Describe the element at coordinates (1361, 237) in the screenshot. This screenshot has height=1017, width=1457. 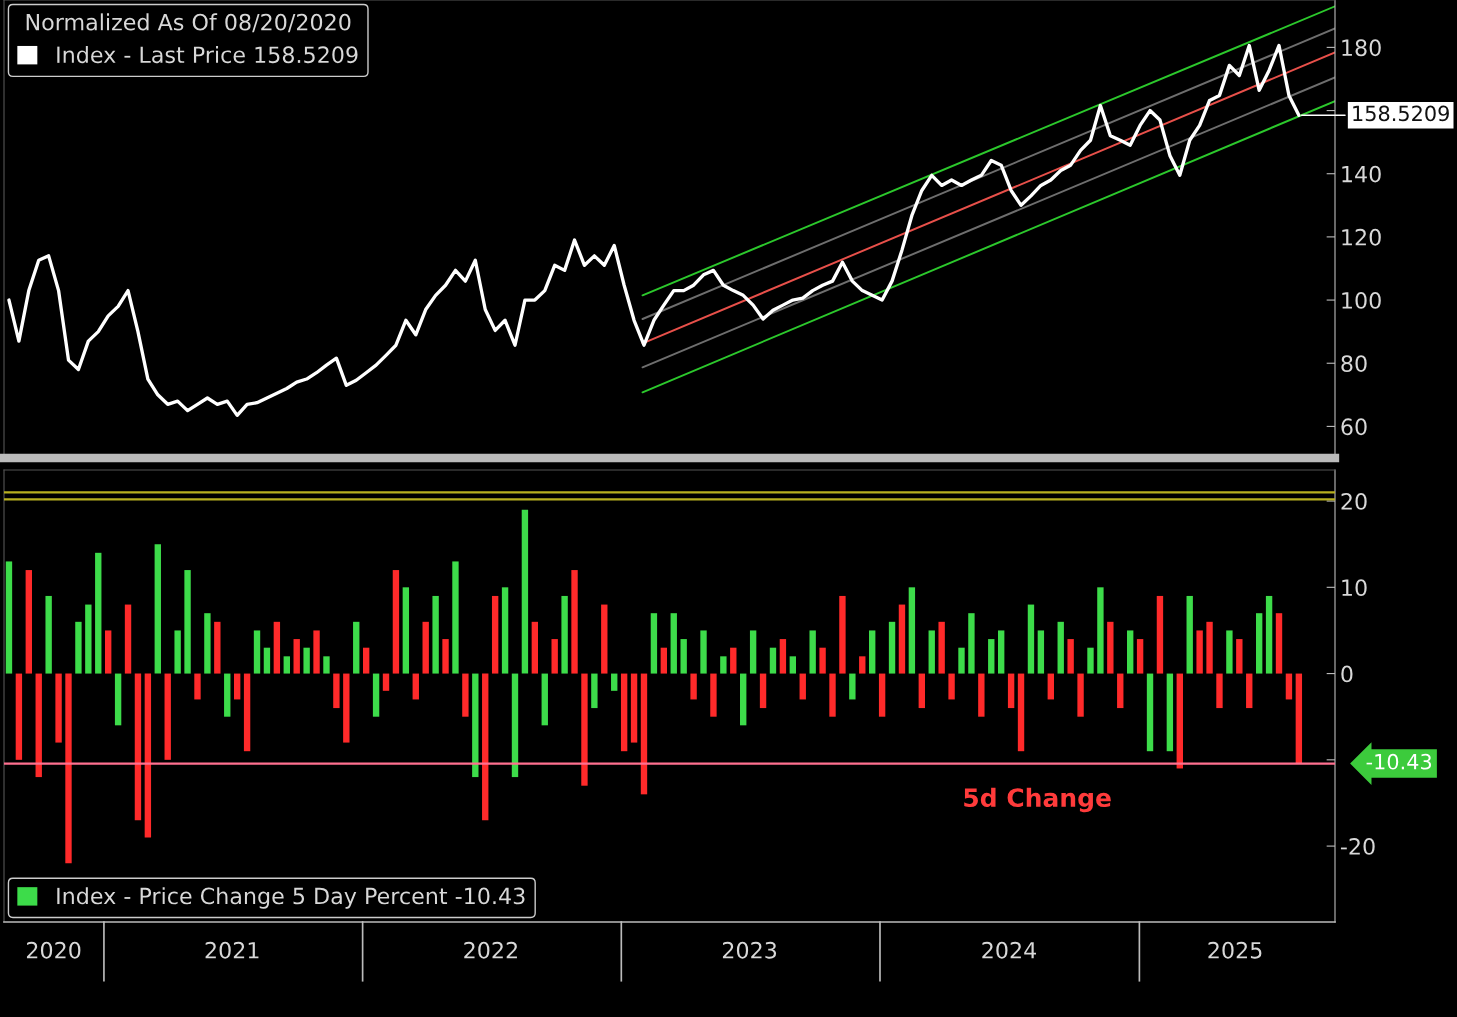
I see `y-tick-label: 120` at that location.